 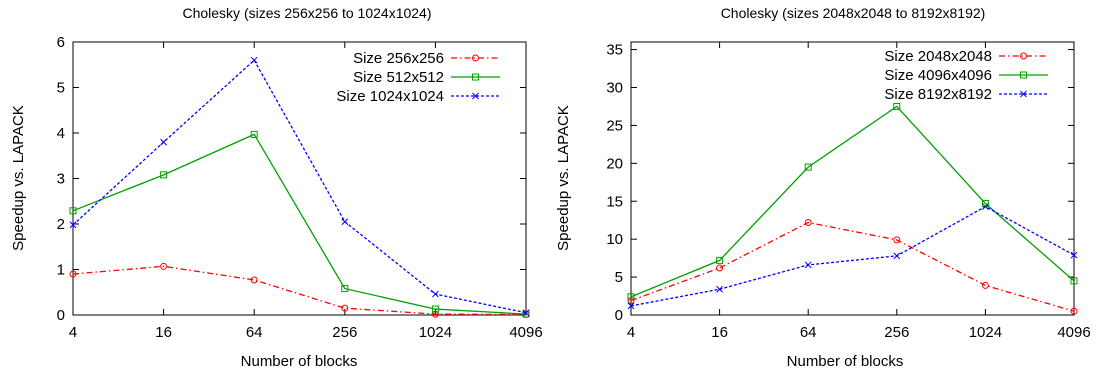 I want to click on x-tick-label-left: 1024, so click(x=435, y=332).